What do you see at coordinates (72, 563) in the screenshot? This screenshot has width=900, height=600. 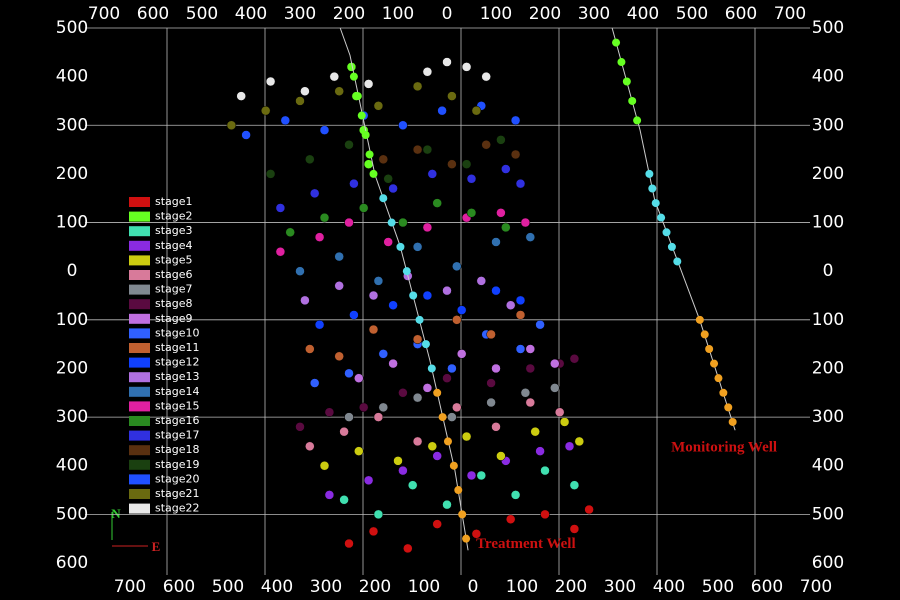 I see `y-tick-label: 600` at bounding box center [72, 563].